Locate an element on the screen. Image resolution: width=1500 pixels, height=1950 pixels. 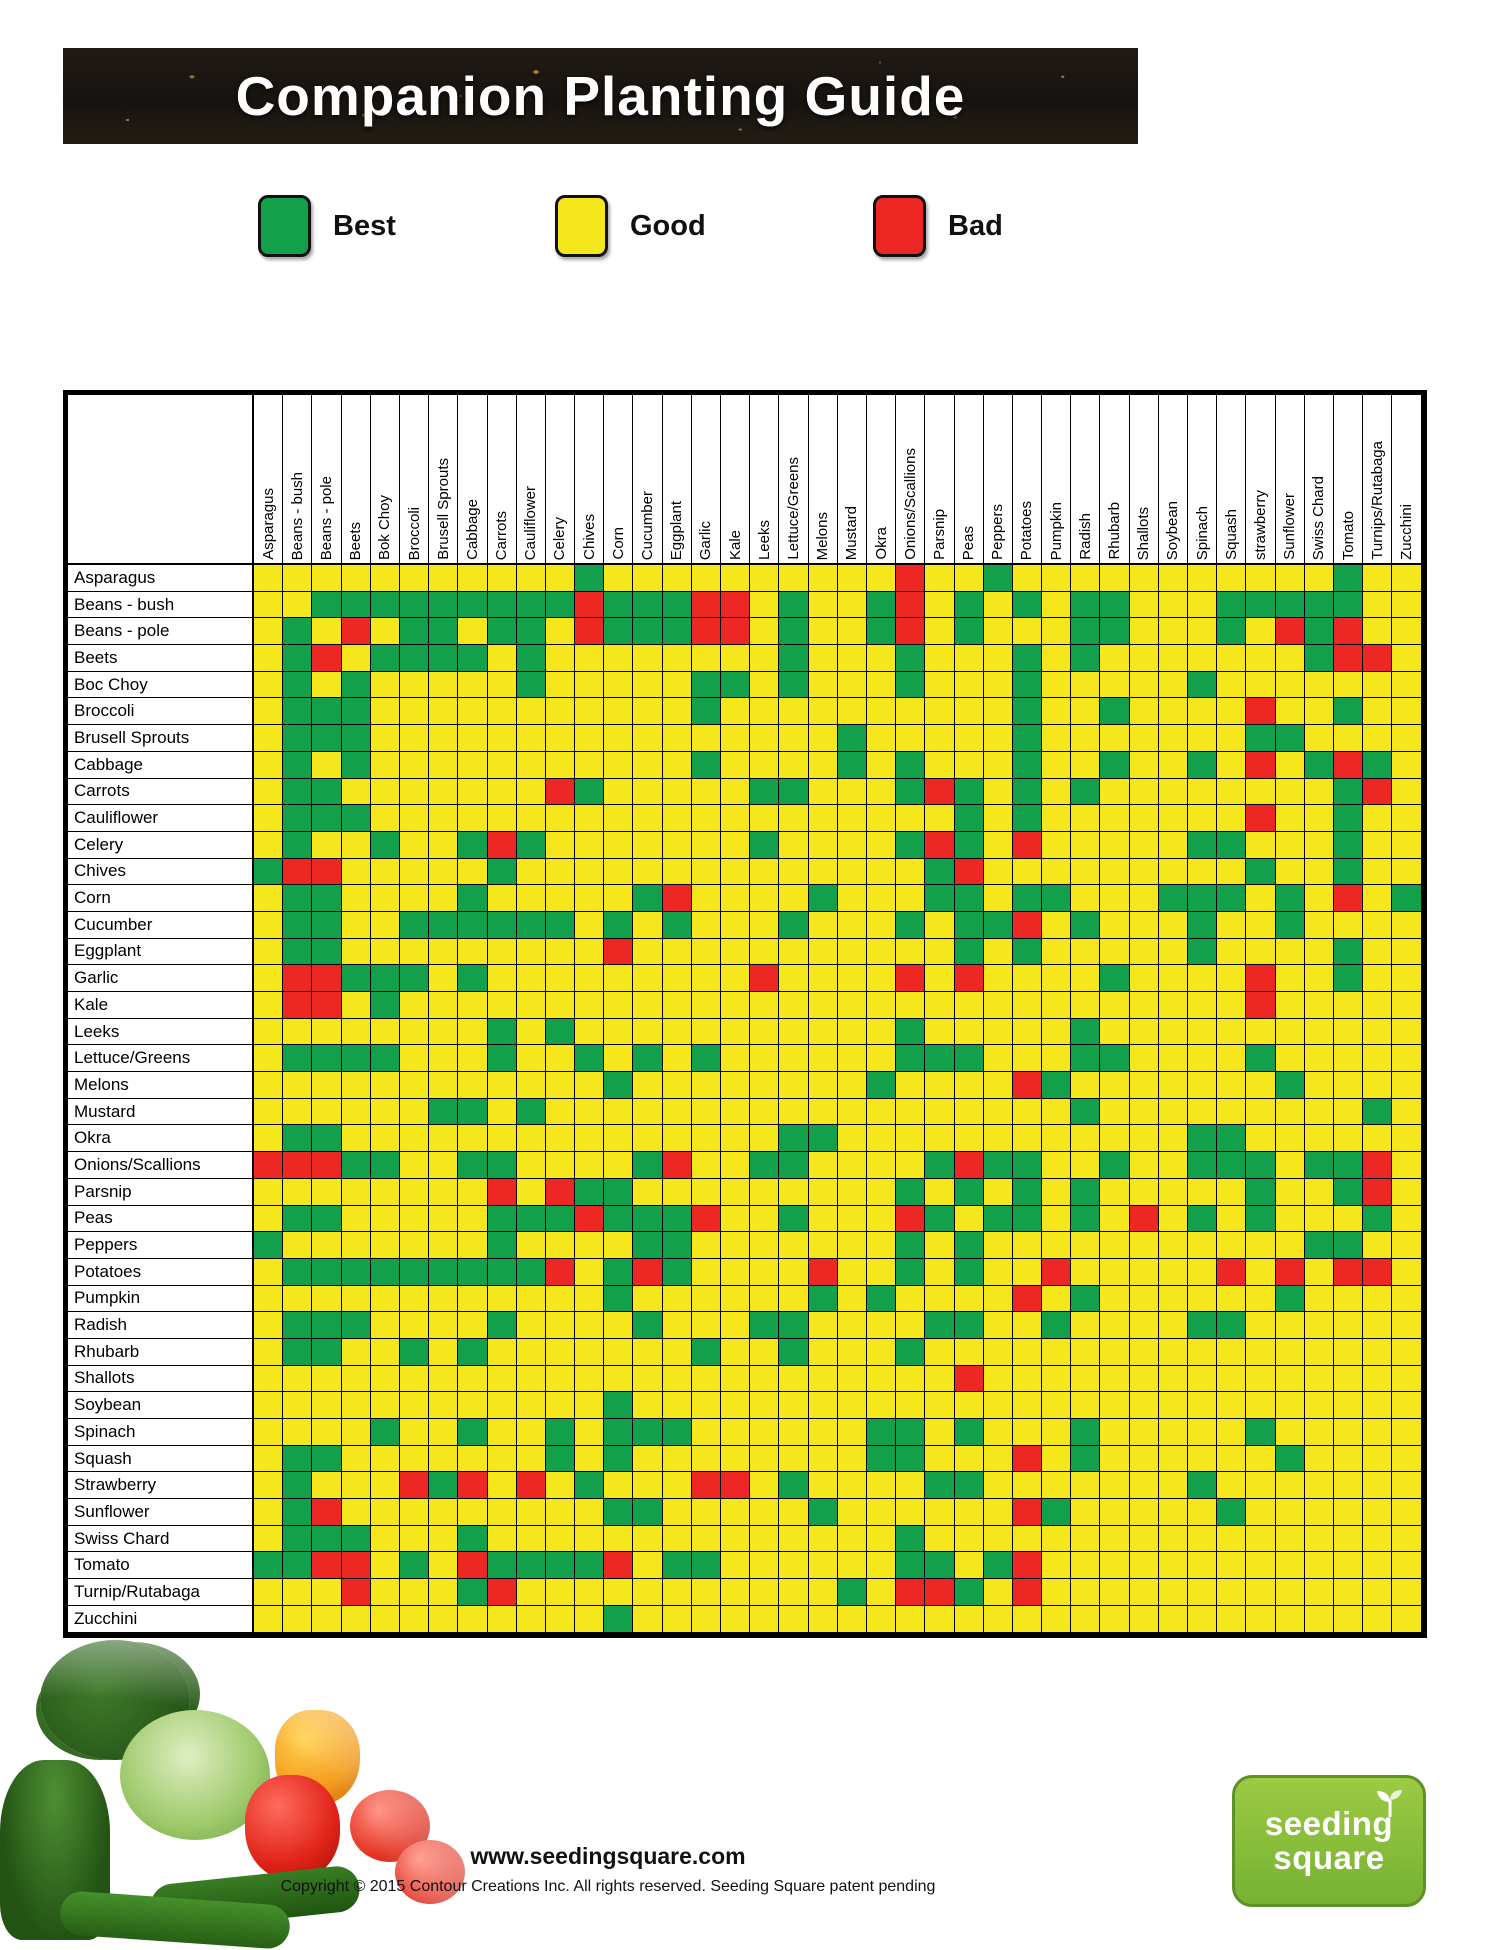
column-header: Potatoes is located at coordinates (1027, 480).